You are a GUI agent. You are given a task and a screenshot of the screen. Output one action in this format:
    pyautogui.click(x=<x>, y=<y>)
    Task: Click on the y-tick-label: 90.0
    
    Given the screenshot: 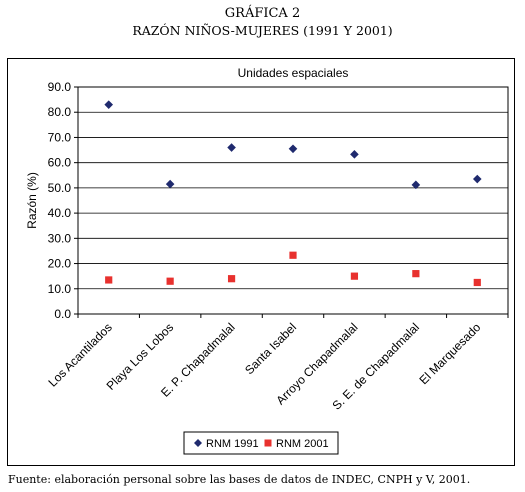 What is the action you would take?
    pyautogui.click(x=60, y=87)
    